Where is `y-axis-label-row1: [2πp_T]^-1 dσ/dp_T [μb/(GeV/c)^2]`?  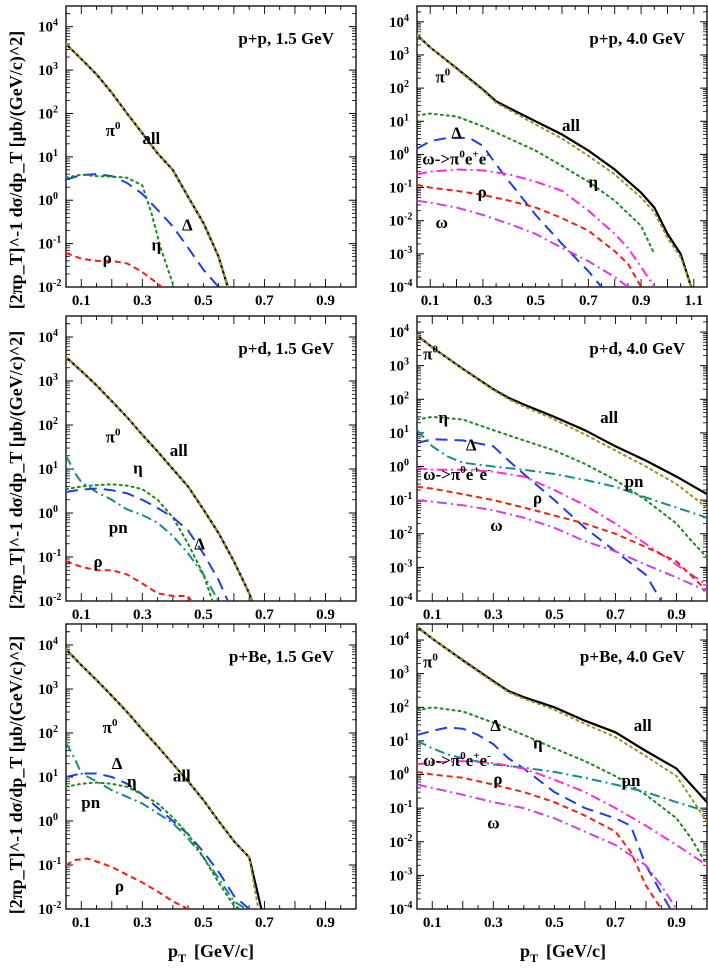
y-axis-label-row1: [2πp_T]^-1 dσ/dp_T [μb/(GeV/c)^2] is located at coordinates (16, 170).